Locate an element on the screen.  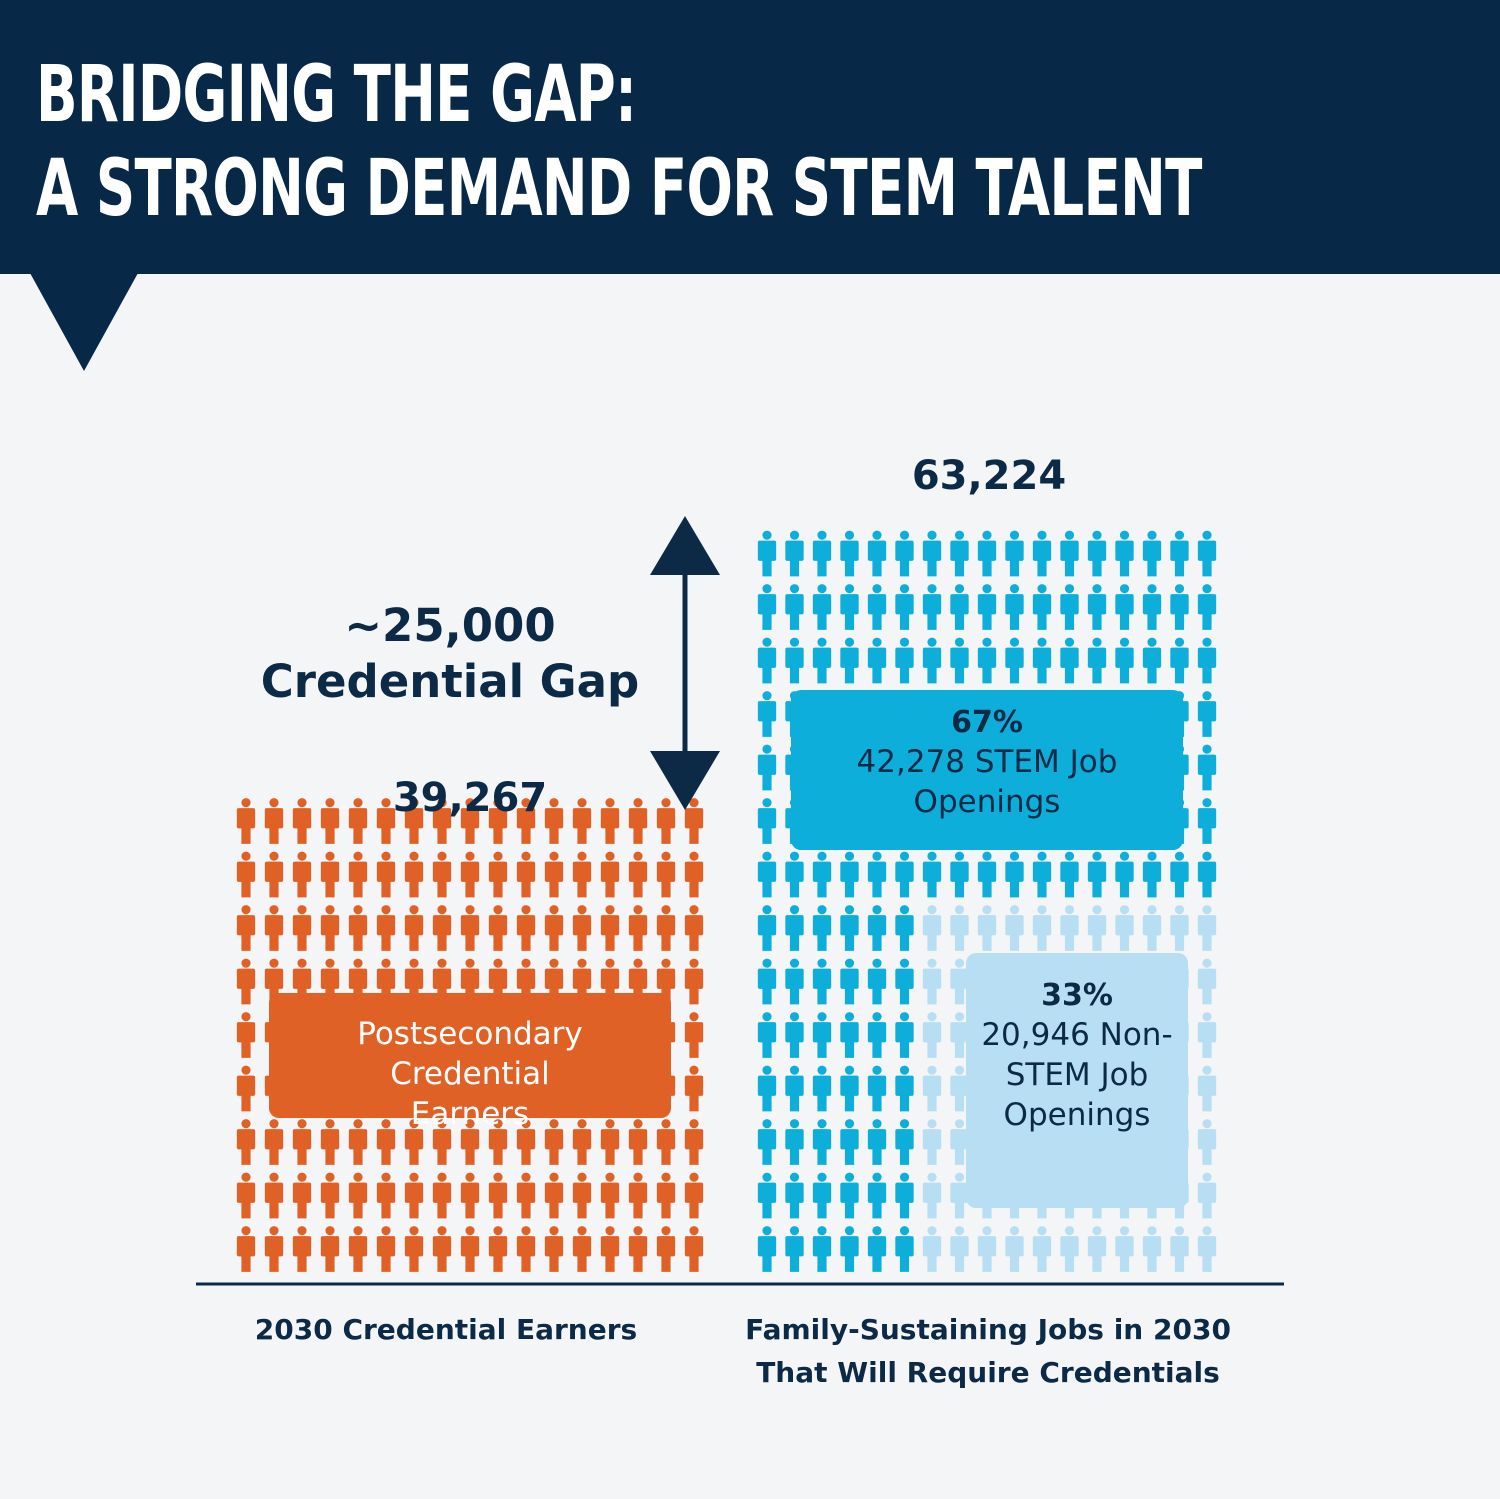
stem-description: 42,278 STEM Job Openings is located at coordinates (987, 782).